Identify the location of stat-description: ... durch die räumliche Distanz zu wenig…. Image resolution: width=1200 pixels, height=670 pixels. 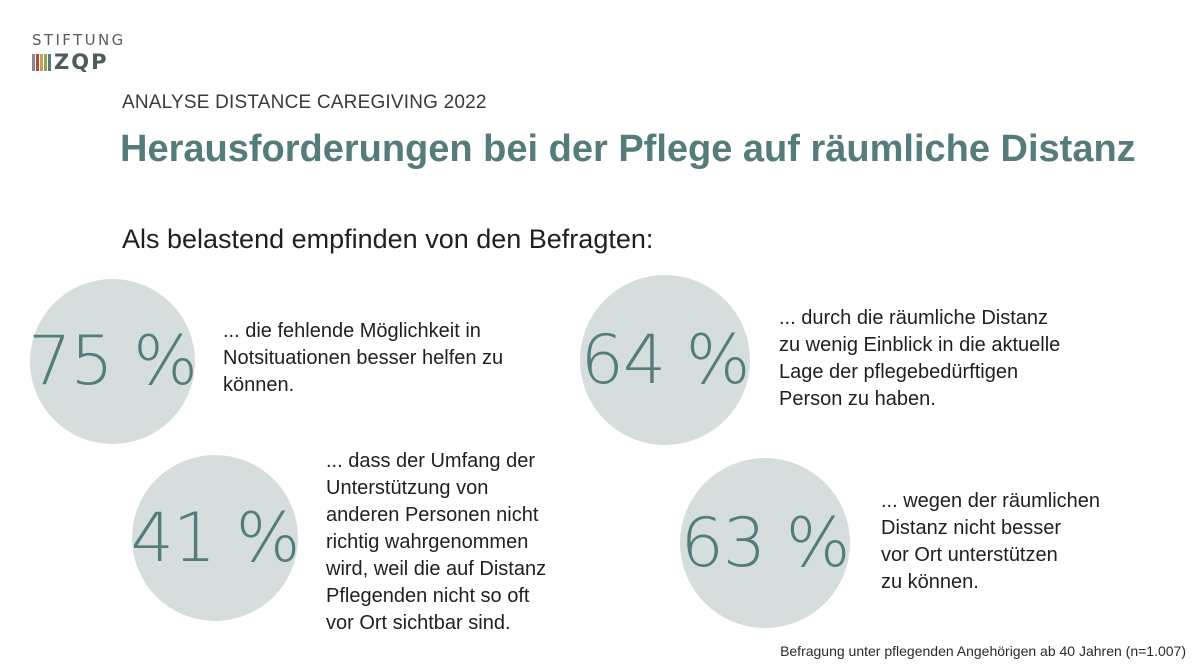
(919, 359).